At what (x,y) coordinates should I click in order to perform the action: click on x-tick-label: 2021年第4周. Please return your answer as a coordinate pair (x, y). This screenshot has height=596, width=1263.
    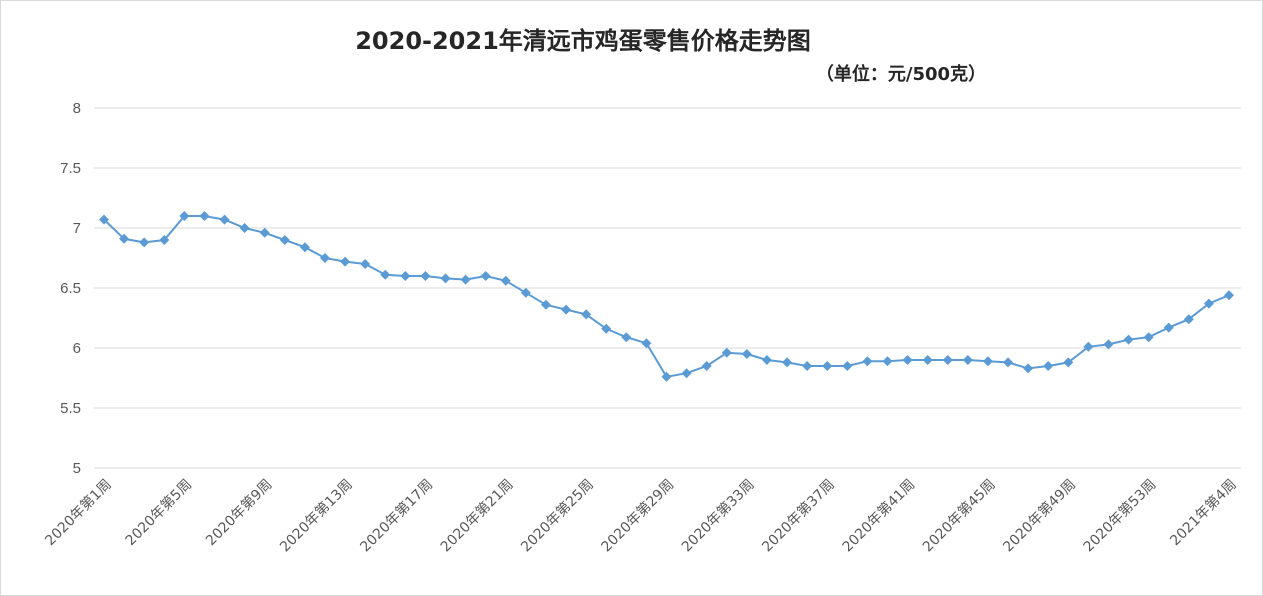
    Looking at the image, I should click on (1203, 512).